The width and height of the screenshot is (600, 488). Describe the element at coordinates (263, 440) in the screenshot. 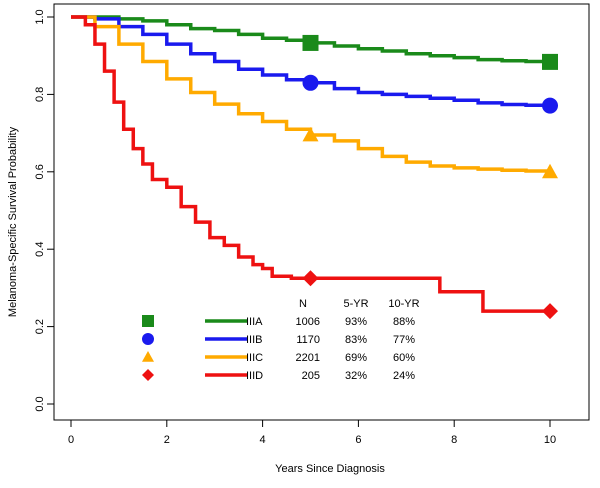

I see `x-tick-label: 4` at that location.